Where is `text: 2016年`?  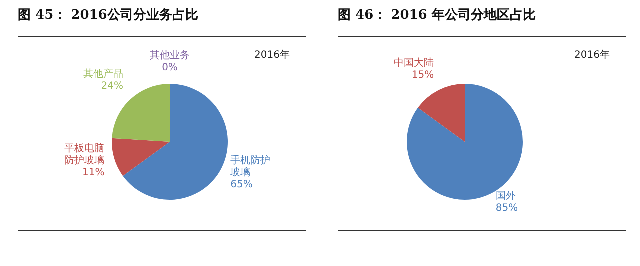
text: 2016年 is located at coordinates (592, 55).